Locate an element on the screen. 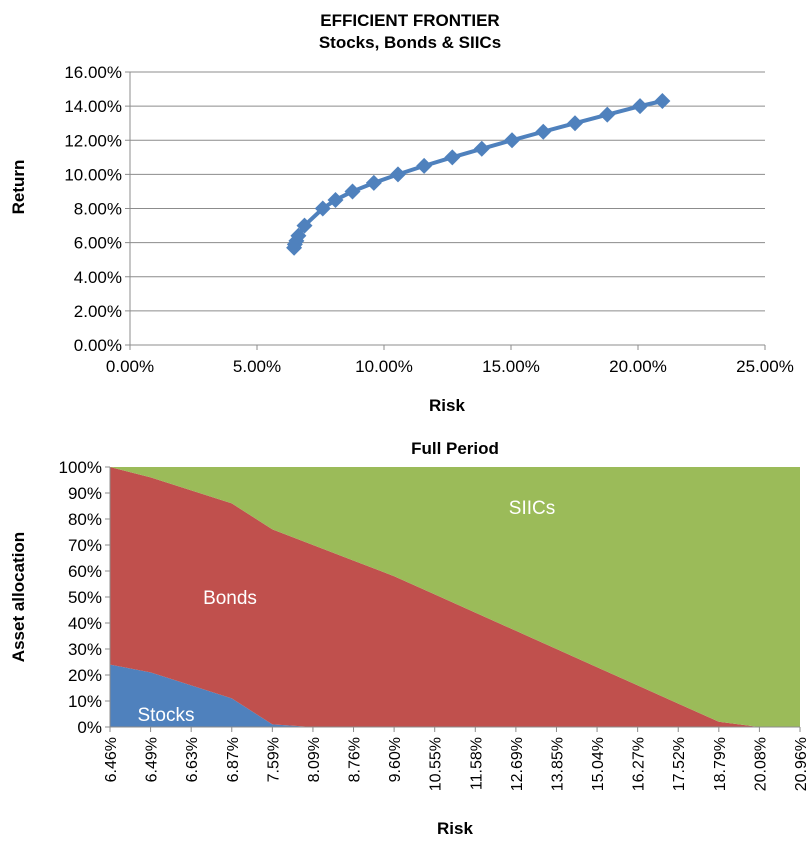 The image size is (812, 846). x-tick-label: 6.87% is located at coordinates (233, 759).